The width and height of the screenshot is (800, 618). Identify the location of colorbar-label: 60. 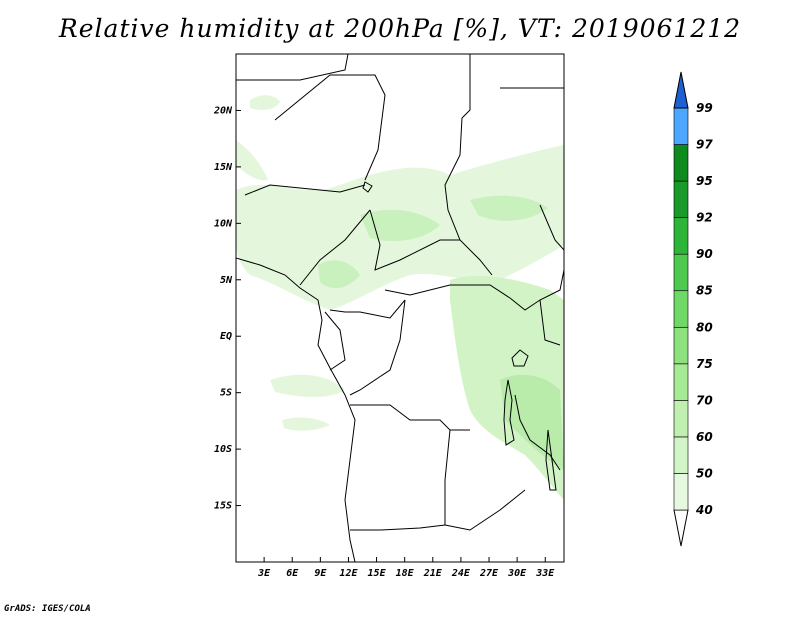
(704, 437).